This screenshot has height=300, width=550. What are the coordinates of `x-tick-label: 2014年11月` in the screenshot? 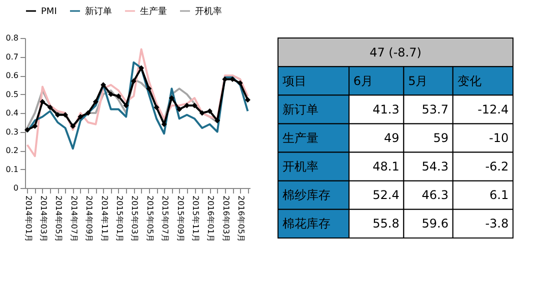 It's located at (104, 219).